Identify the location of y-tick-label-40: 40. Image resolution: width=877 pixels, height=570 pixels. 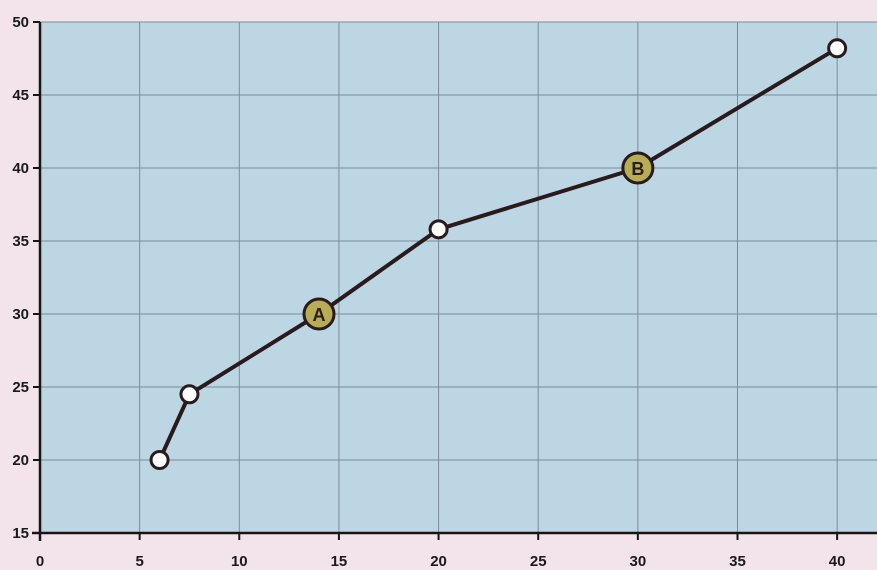
(20, 168).